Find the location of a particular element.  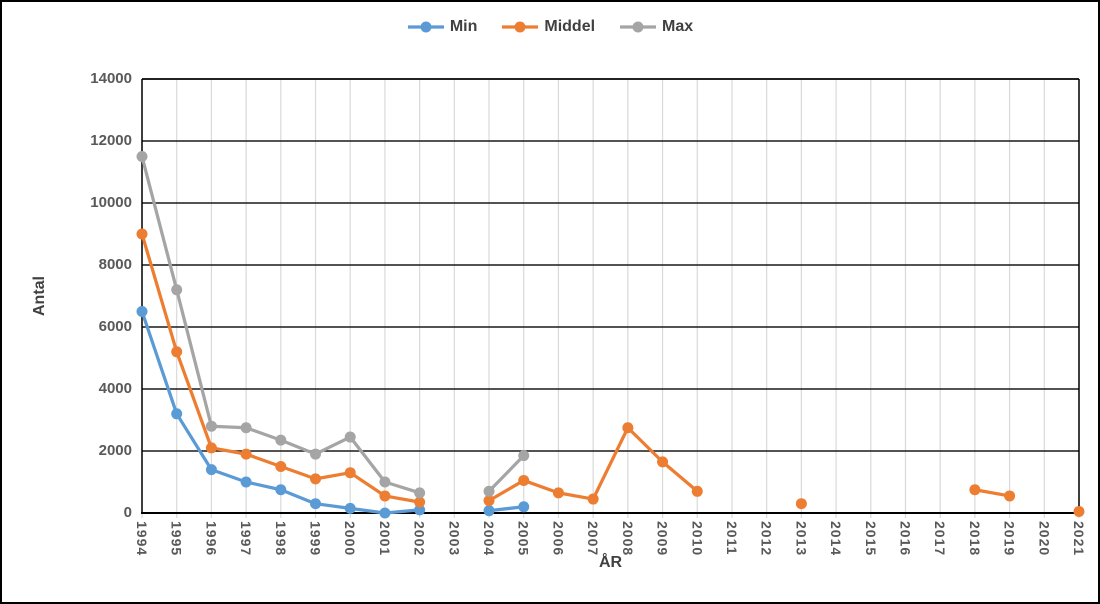

x-tick-label: 2015 is located at coordinates (870, 539).